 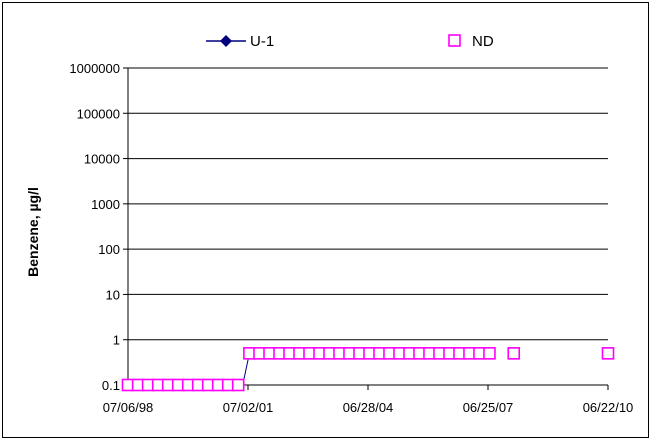 What do you see at coordinates (128, 407) in the screenshot?
I see `x-tick-label: 07/06/98` at bounding box center [128, 407].